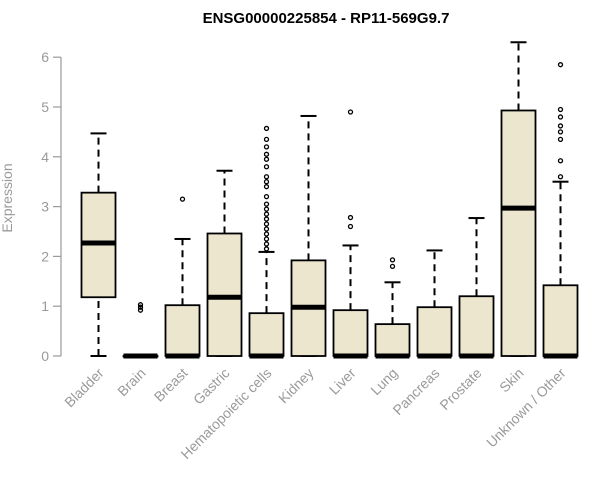  I want to click on box-gastric, so click(224, 263).